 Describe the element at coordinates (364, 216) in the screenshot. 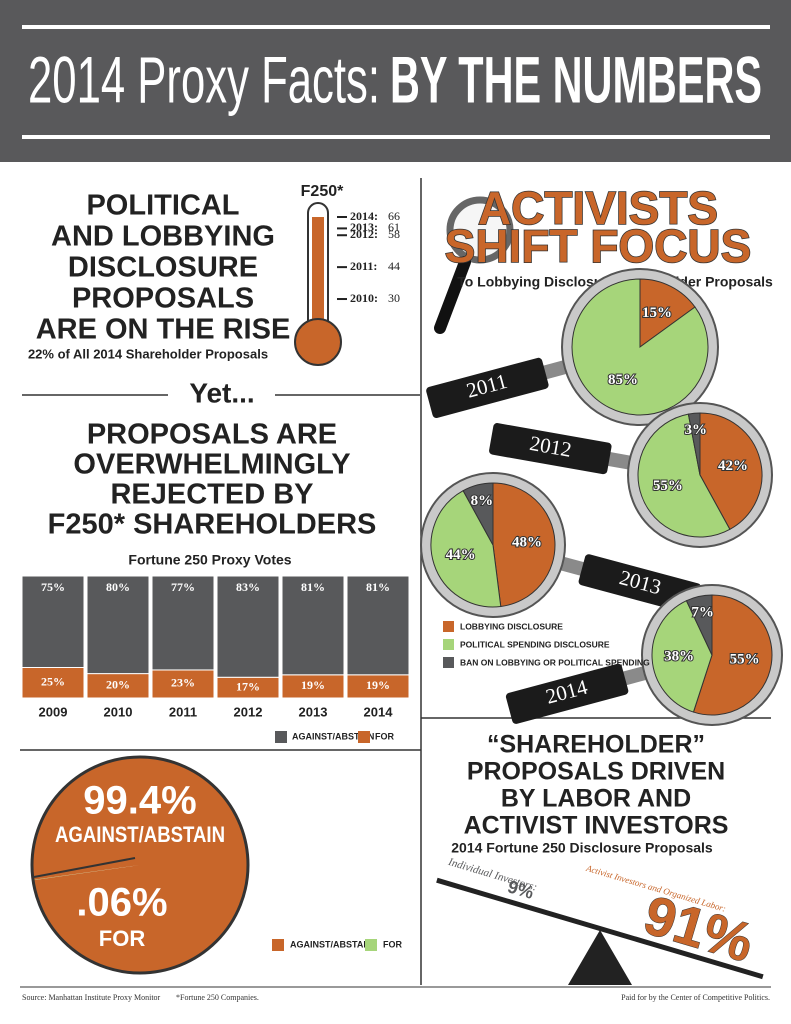

I see `tick-label: 2014:` at that location.